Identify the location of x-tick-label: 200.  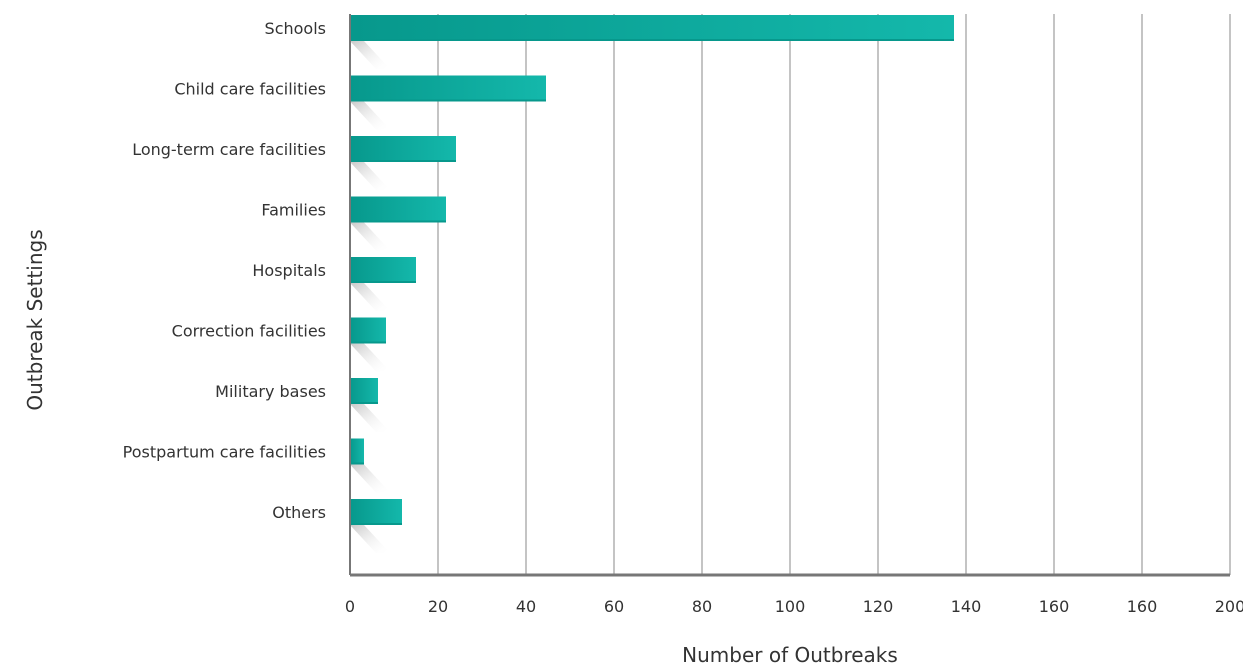
(1229, 606).